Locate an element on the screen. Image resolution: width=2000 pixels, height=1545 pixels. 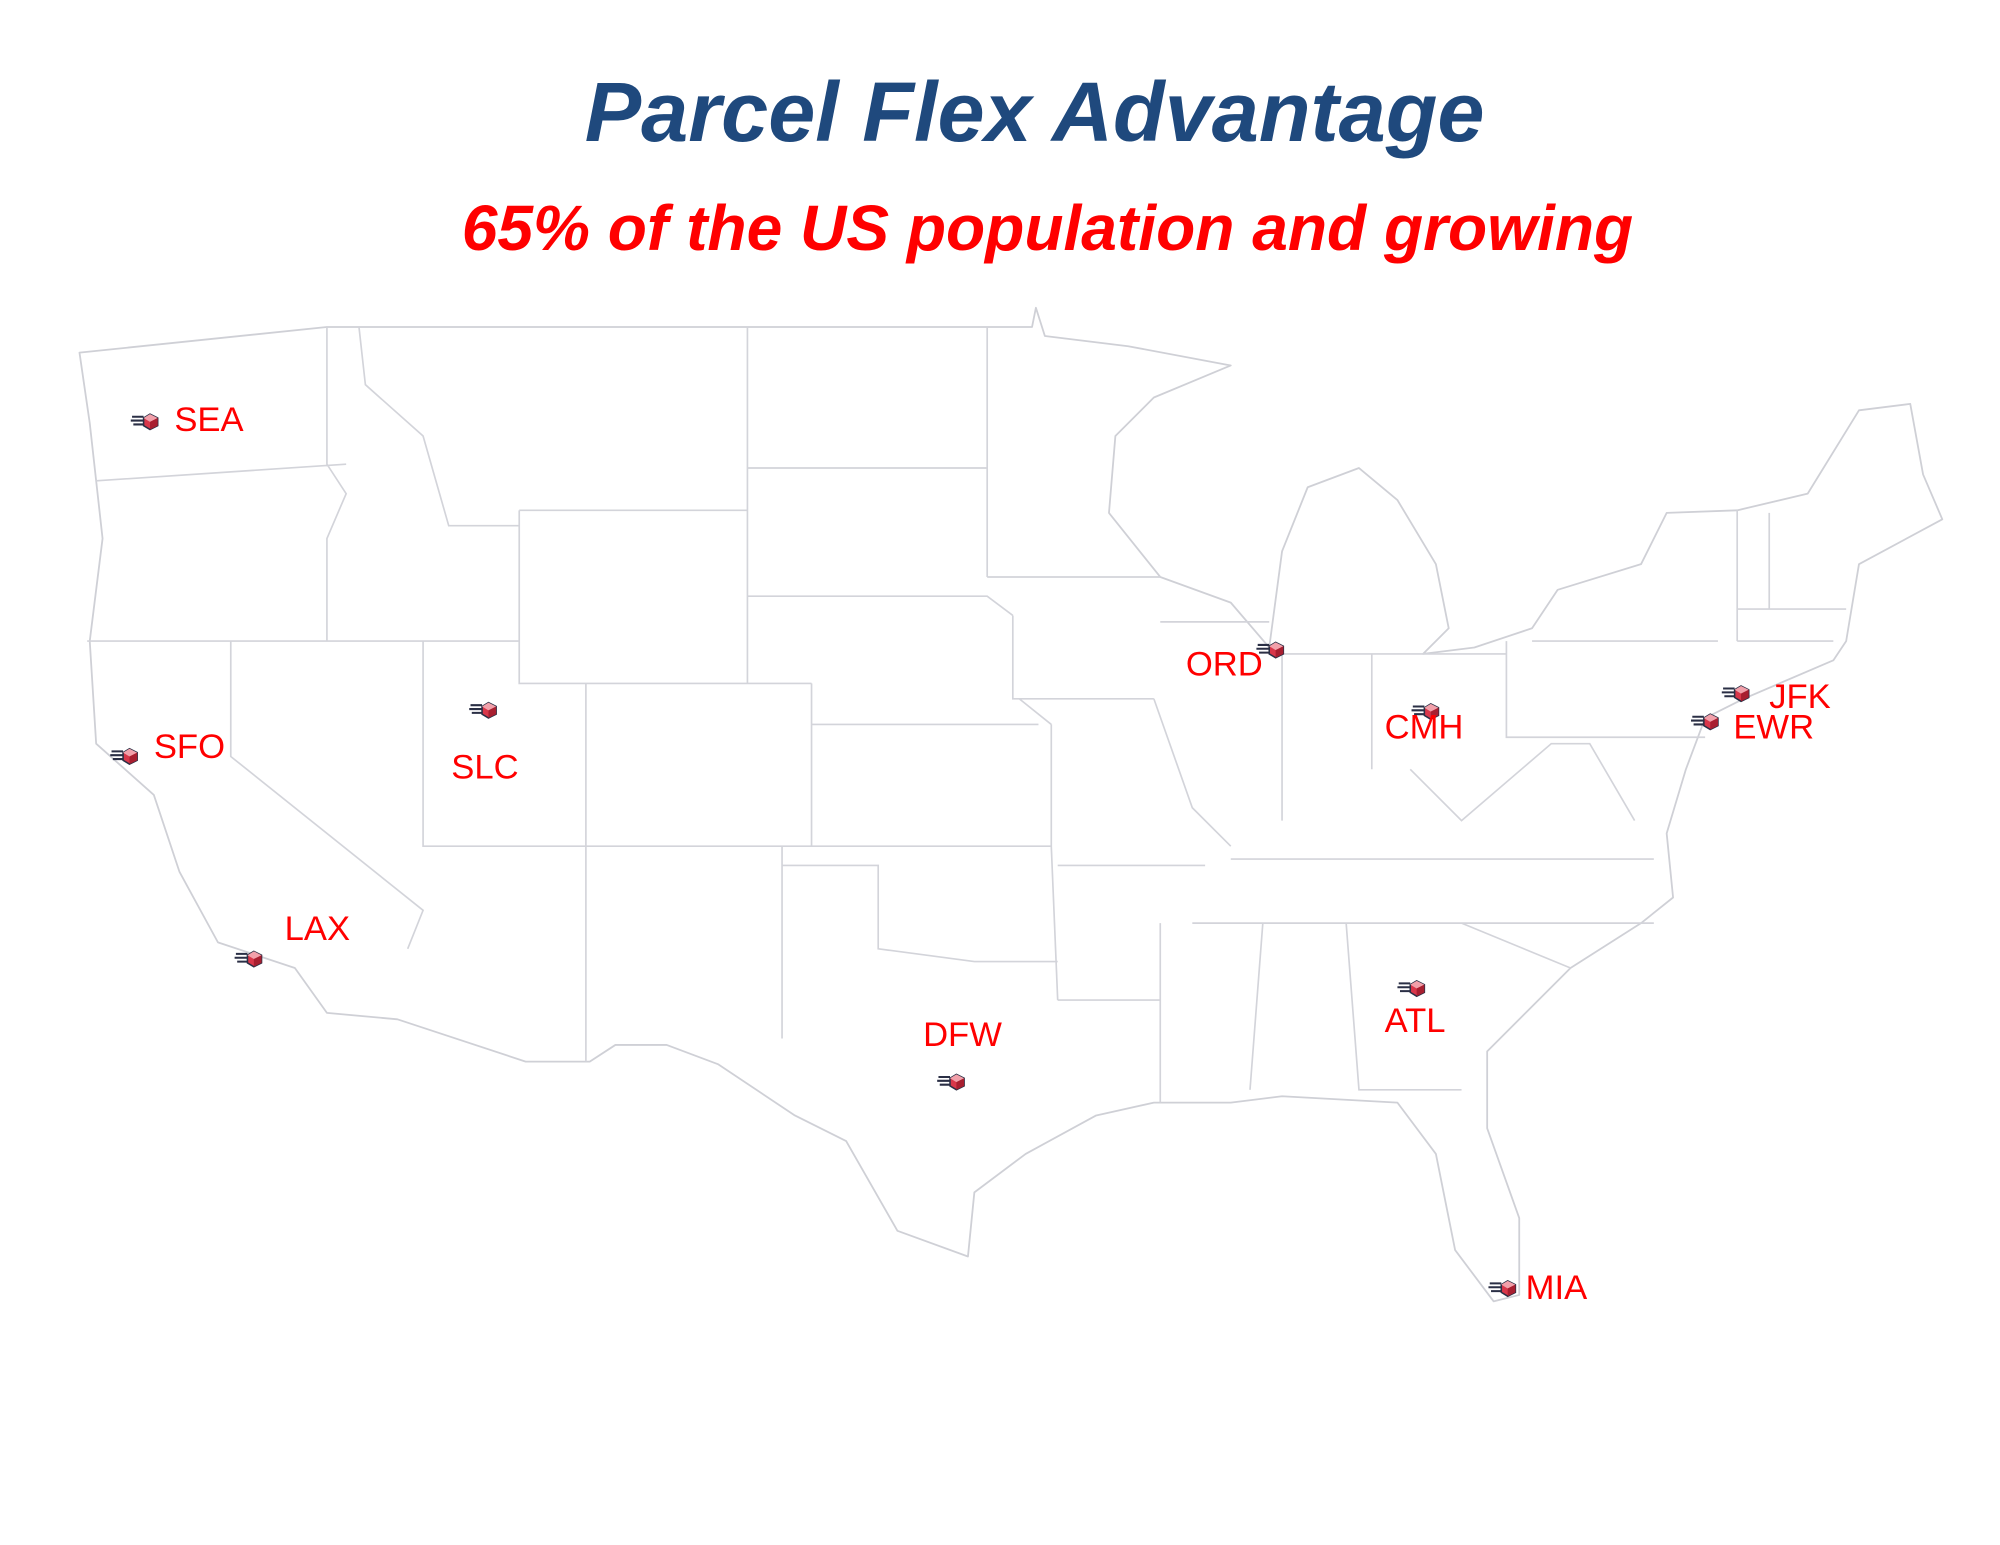
location-label-ewr: EWR is located at coordinates (1773, 728).